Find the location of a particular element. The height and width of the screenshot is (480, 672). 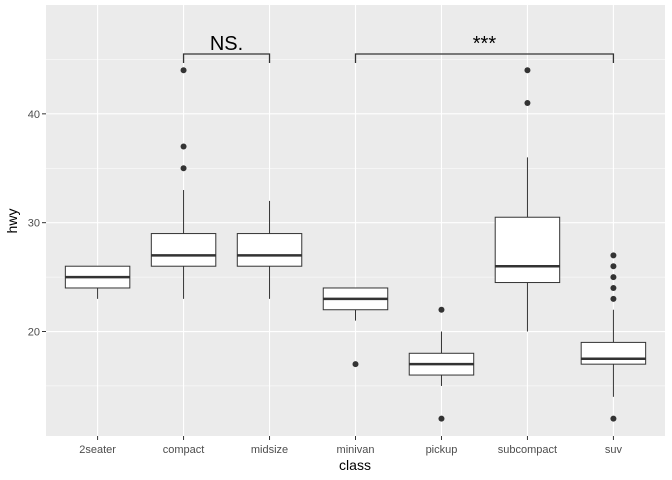

x-tick-label: pickup is located at coordinates (442, 450).